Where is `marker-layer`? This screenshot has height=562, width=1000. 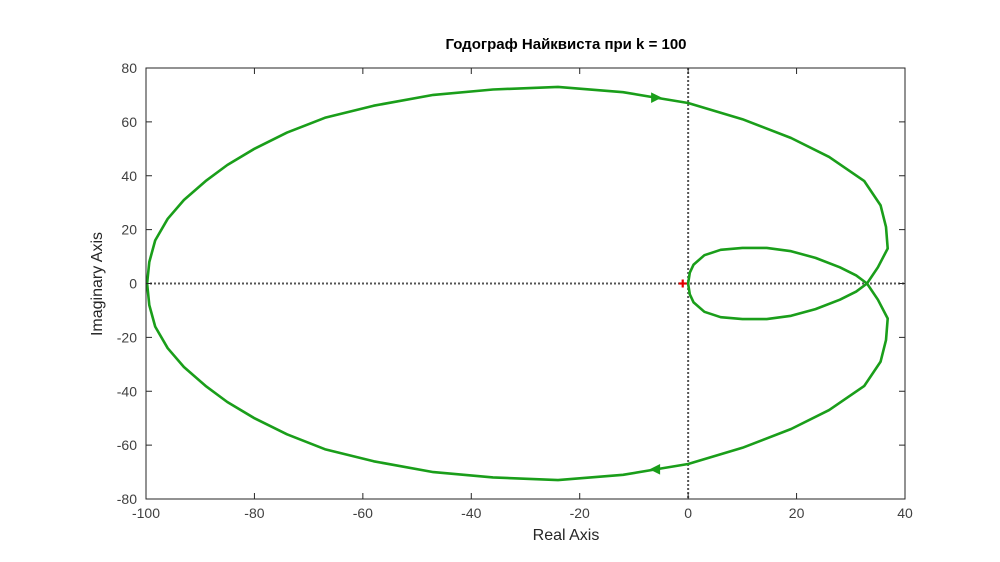
marker-layer is located at coordinates (668, 283).